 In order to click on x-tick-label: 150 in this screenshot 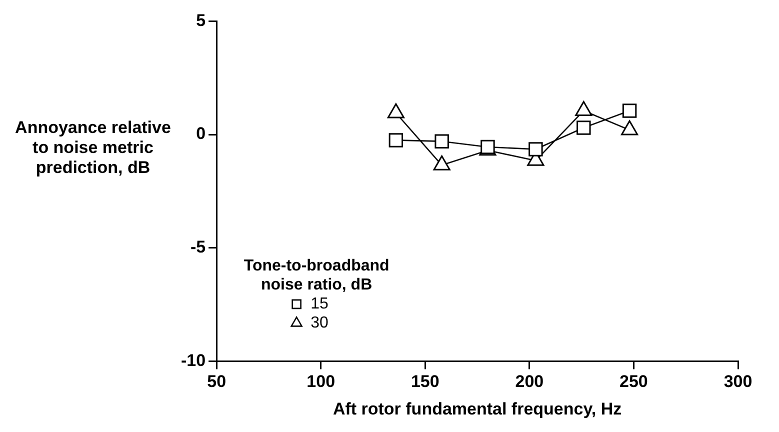, I will do `click(425, 382)`.